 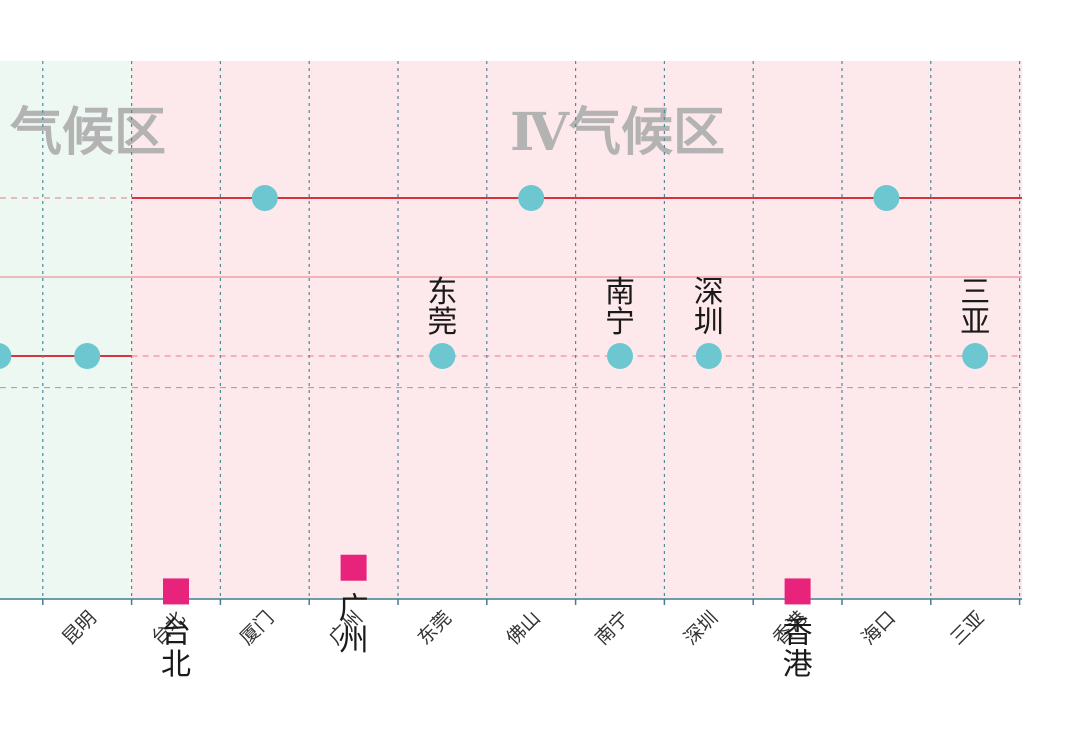 What do you see at coordinates (66, 330) in the screenshot?
I see `zone-left-background` at bounding box center [66, 330].